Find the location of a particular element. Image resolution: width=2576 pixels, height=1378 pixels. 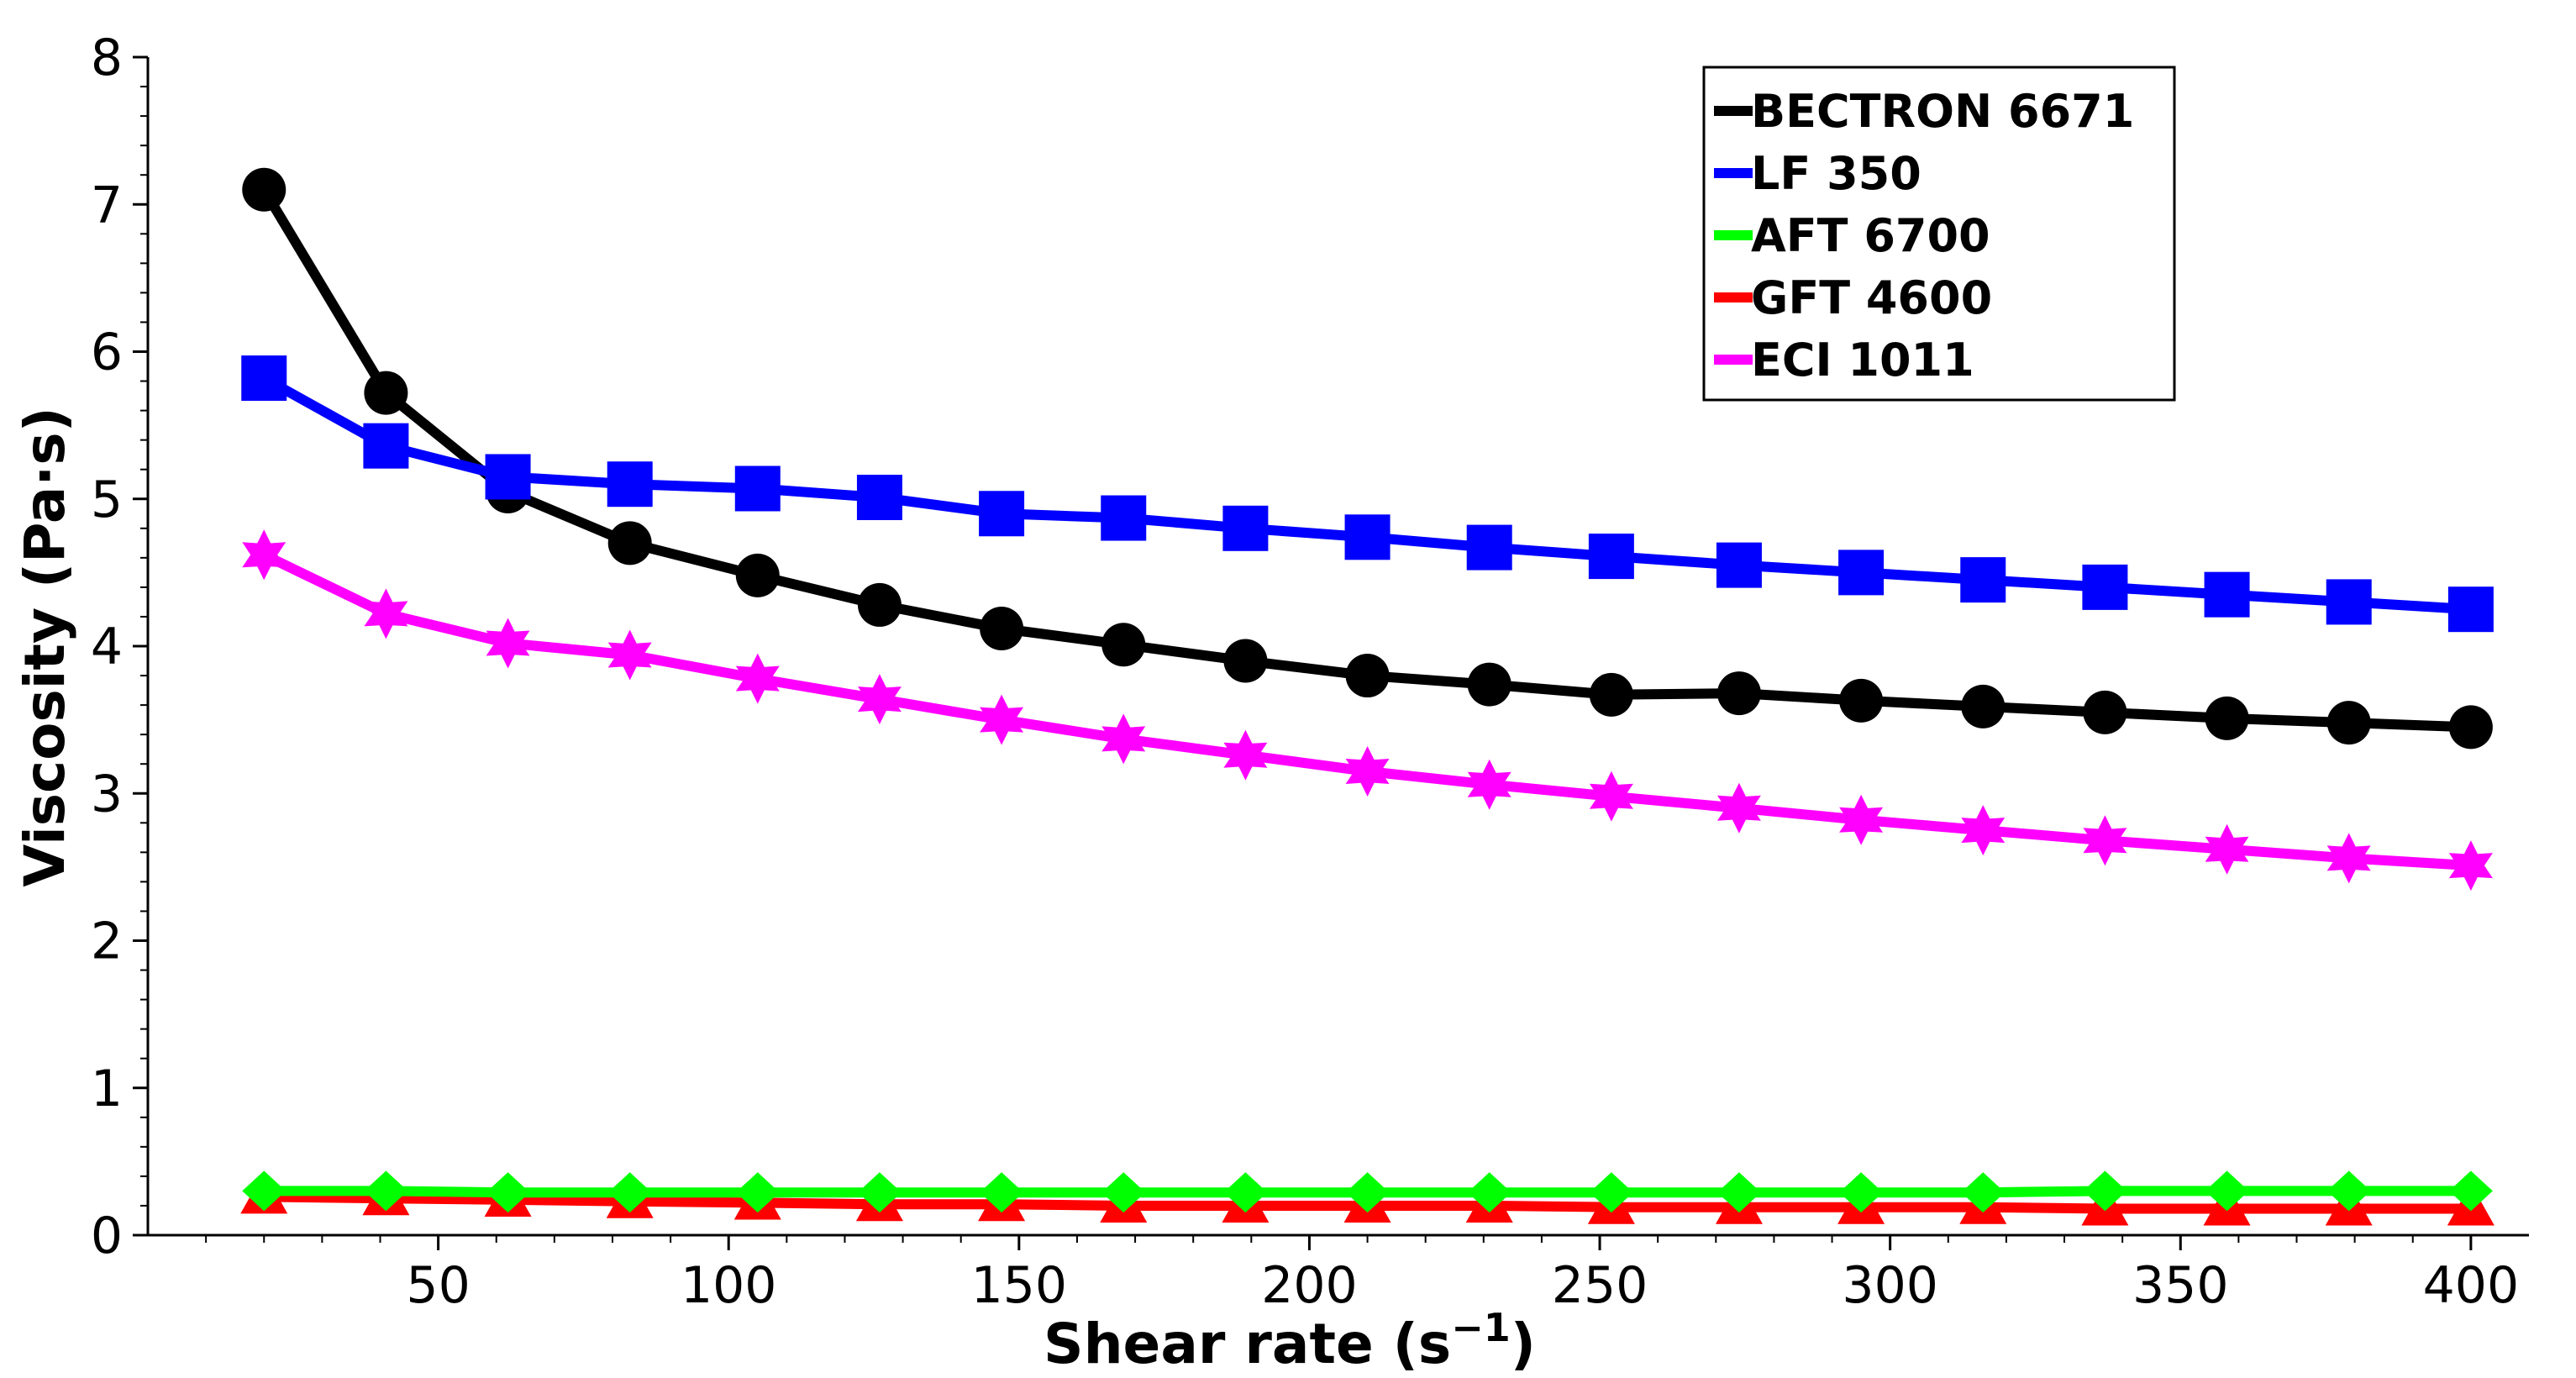

x-tick-label: 50 is located at coordinates (438, 1285).